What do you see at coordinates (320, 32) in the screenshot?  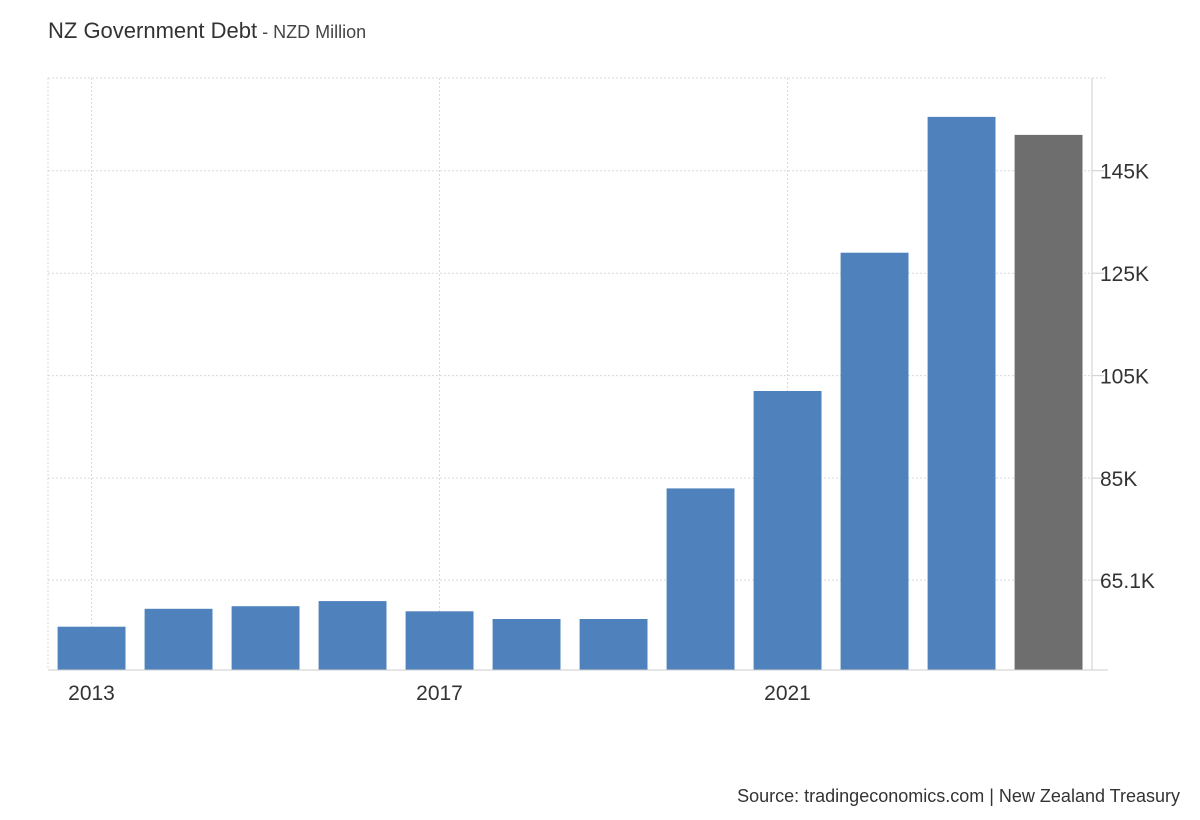 I see `chart-subtitle: NZD Million` at bounding box center [320, 32].